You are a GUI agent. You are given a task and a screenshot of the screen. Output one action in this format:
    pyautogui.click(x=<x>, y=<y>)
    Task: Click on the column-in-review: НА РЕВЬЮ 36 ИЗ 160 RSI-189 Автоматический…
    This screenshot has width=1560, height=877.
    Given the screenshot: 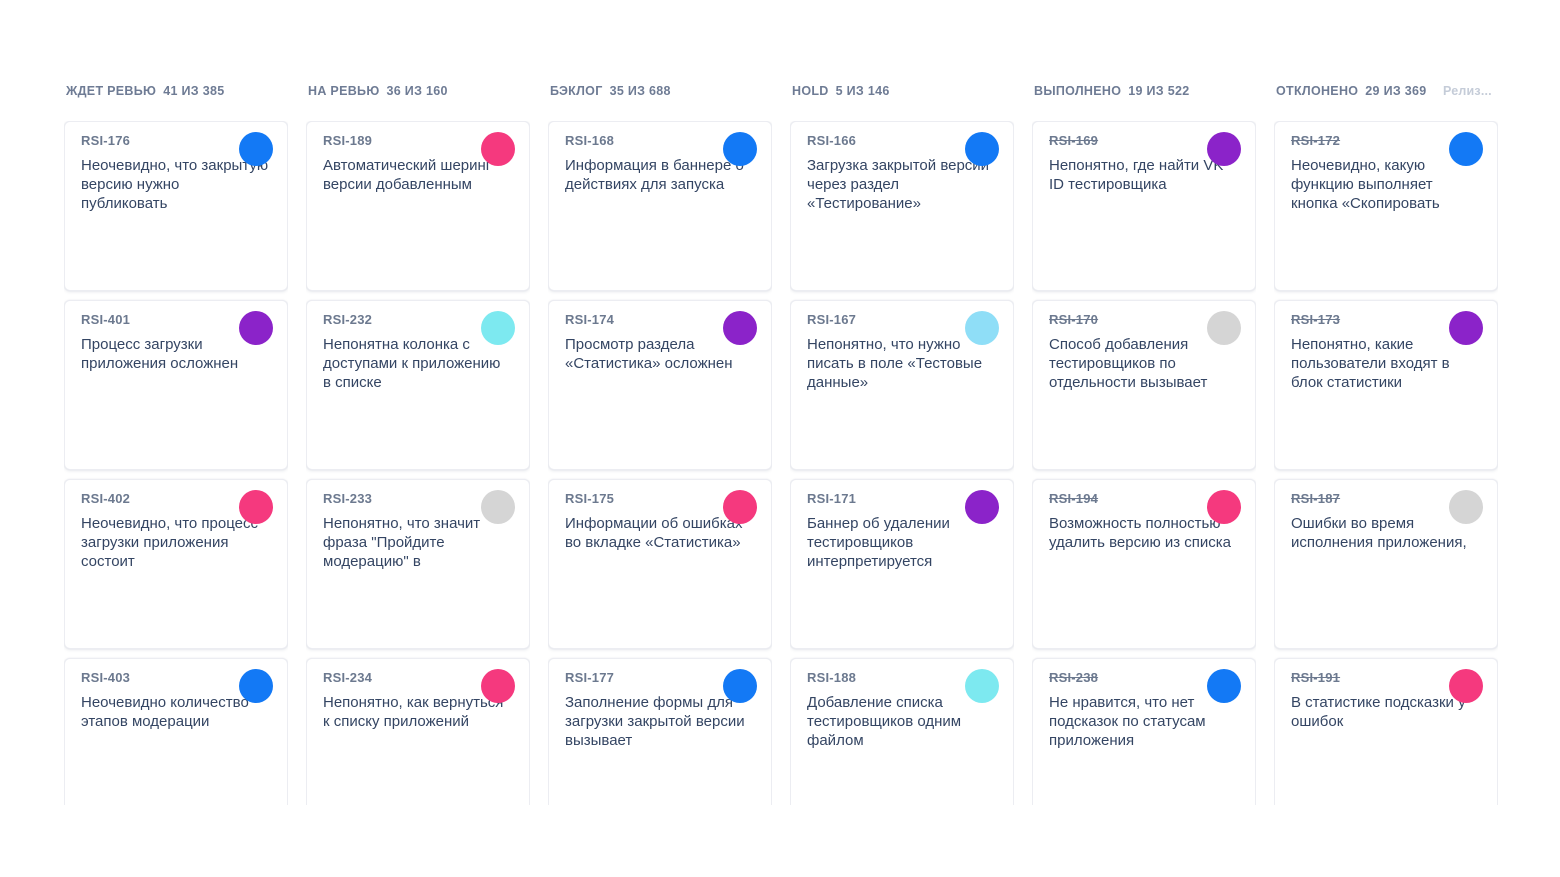 What is the action you would take?
    pyautogui.click(x=418, y=444)
    